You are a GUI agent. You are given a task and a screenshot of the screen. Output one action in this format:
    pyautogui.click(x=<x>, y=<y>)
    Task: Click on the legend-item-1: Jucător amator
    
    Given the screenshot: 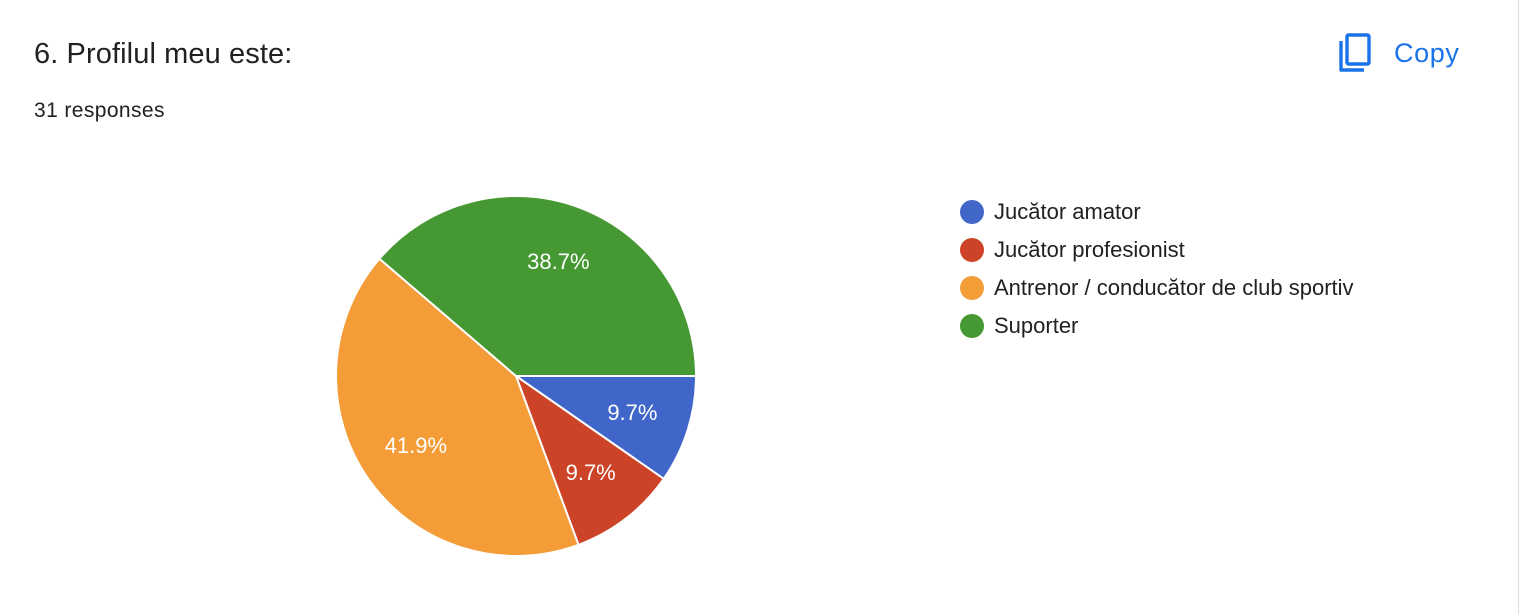 What is the action you would take?
    pyautogui.click(x=1157, y=212)
    